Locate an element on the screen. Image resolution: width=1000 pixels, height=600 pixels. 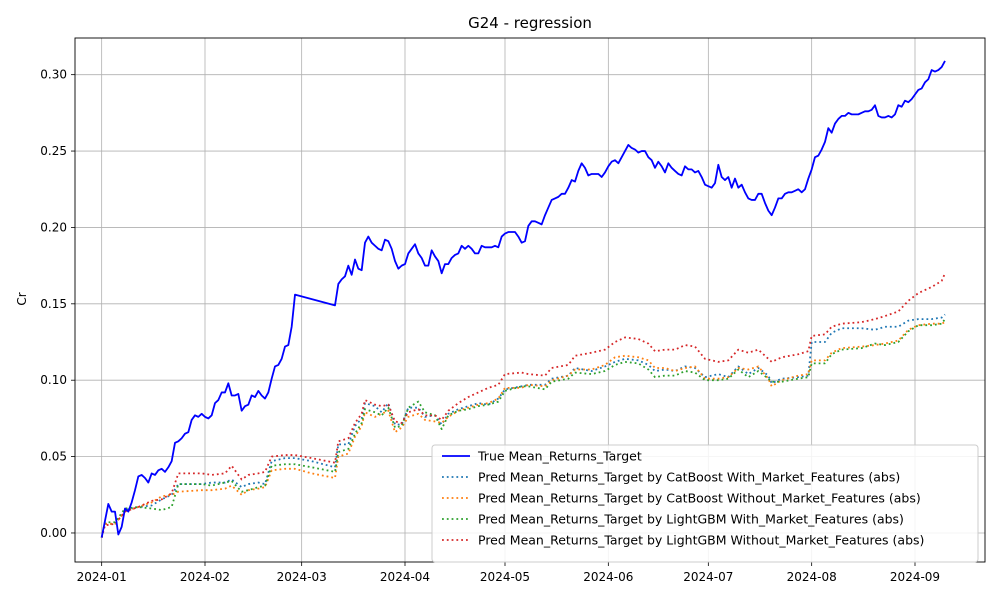
y-tick-label: 0.25 is located at coordinates (53, 151).